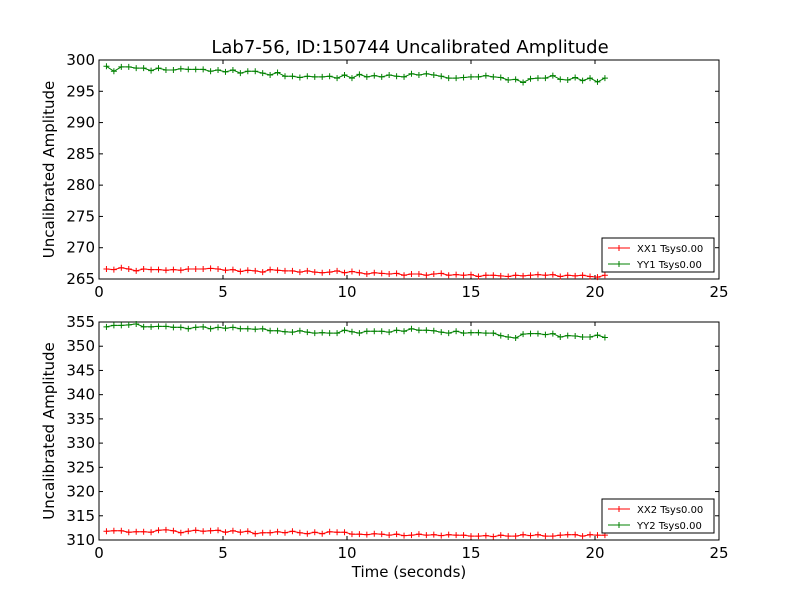 This screenshot has height=600, width=800. What do you see at coordinates (594, 553) in the screenshot?
I see `x-tick-label: 20` at bounding box center [594, 553].